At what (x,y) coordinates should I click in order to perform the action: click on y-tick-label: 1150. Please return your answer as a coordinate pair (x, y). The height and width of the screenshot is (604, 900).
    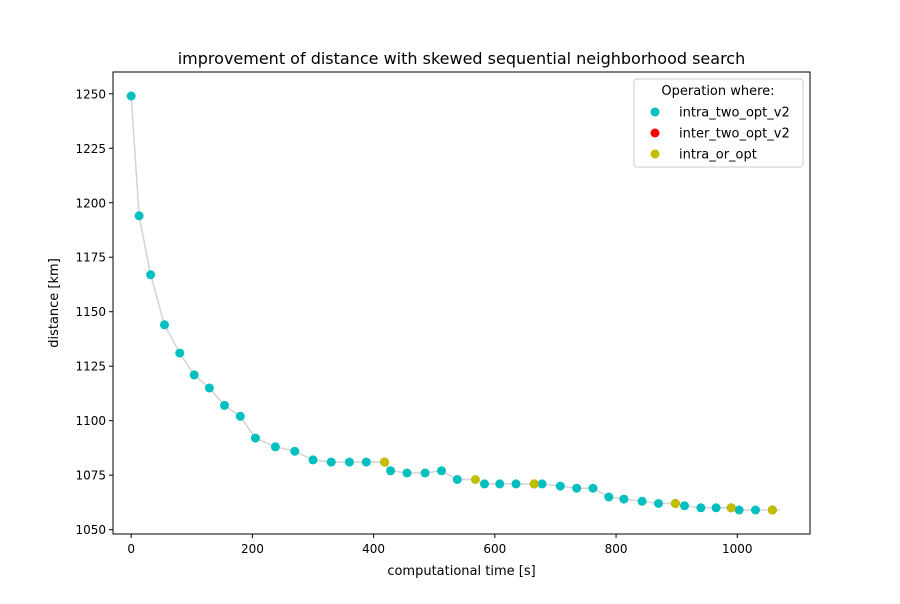
    Looking at the image, I should click on (90, 312).